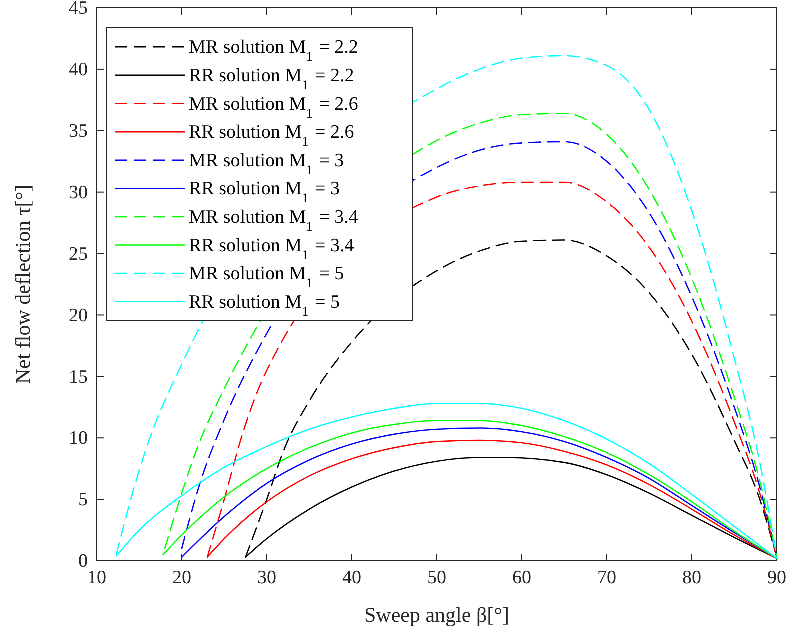 The height and width of the screenshot is (634, 788). Describe the element at coordinates (437, 615) in the screenshot. I see `x-axis-title: Sweep angle β[°]` at that location.